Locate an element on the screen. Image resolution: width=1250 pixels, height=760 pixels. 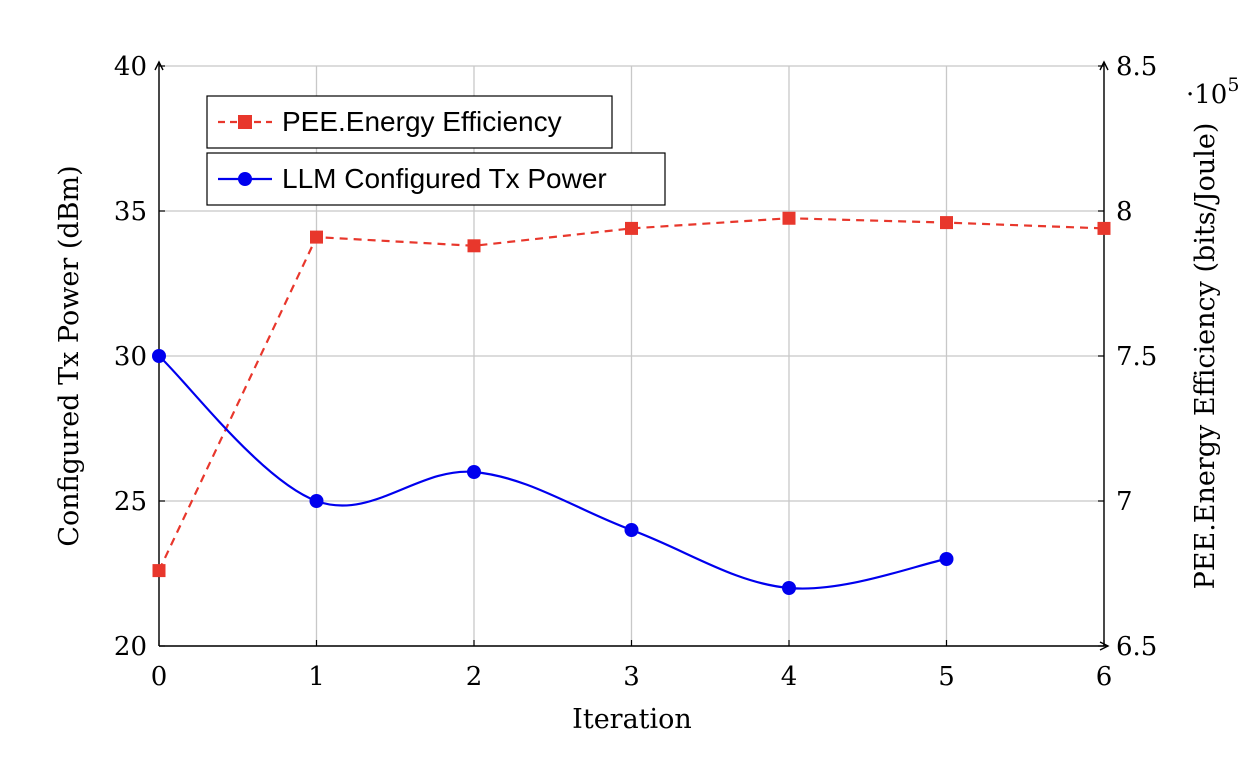
legend-entry-tx-power: LLM Configured Tx Power is located at coordinates (436, 179).